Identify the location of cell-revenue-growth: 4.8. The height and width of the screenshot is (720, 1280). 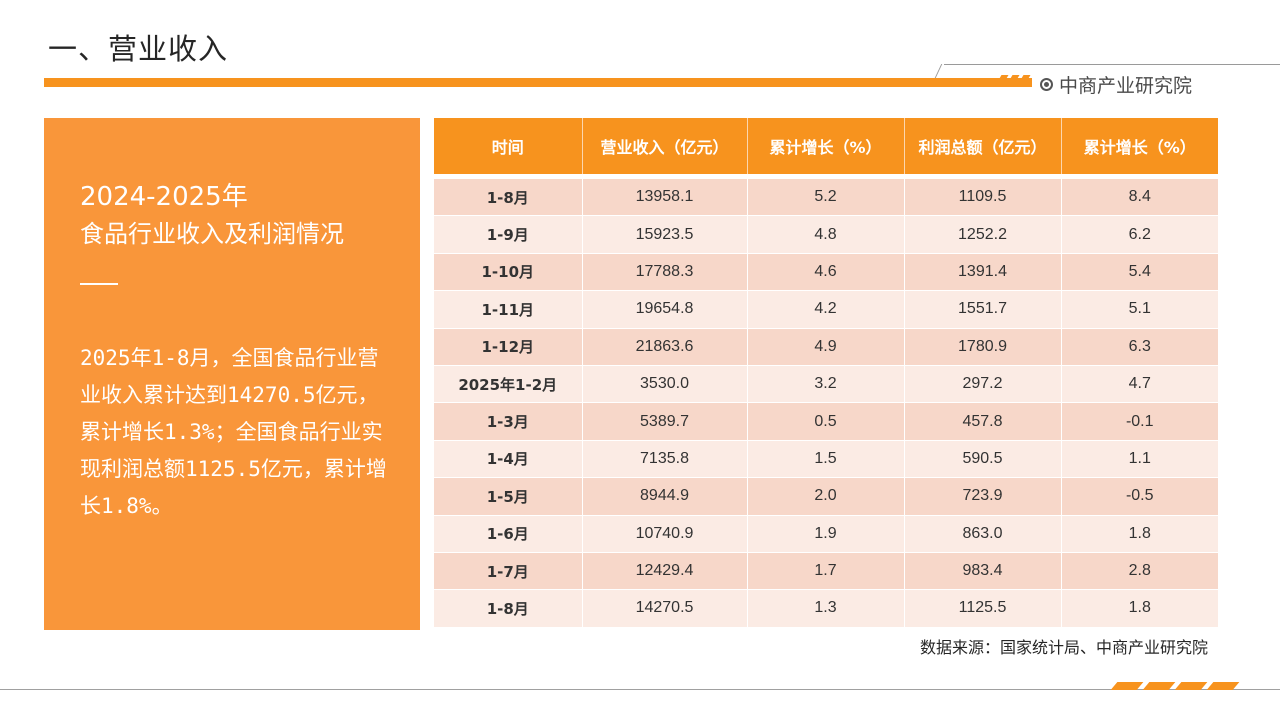
(826, 234).